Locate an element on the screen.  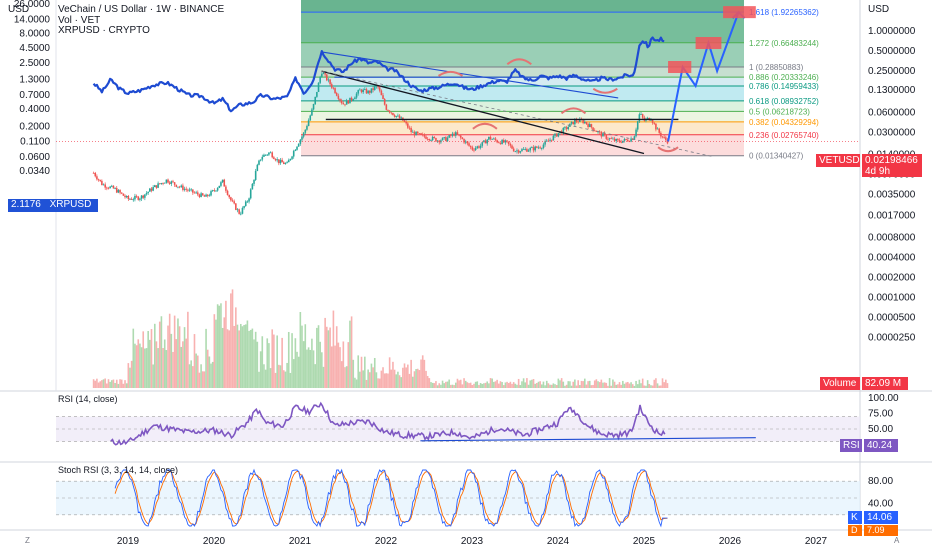
right-axis-tick: 0.0300000 is located at coordinates (892, 132).